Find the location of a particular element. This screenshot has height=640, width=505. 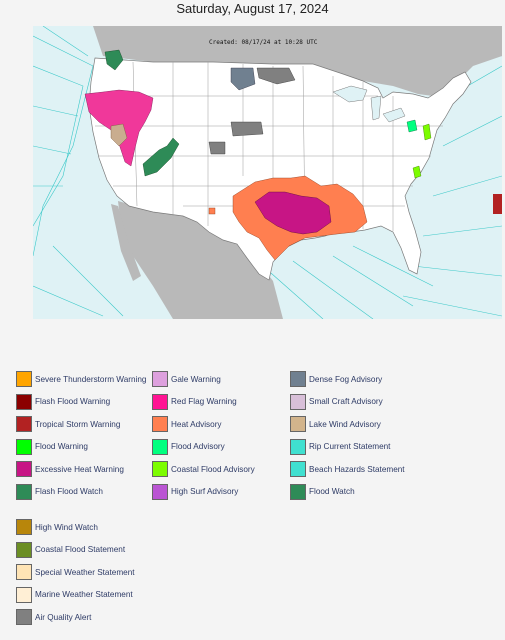

baja-land is located at coordinates (126, 242).